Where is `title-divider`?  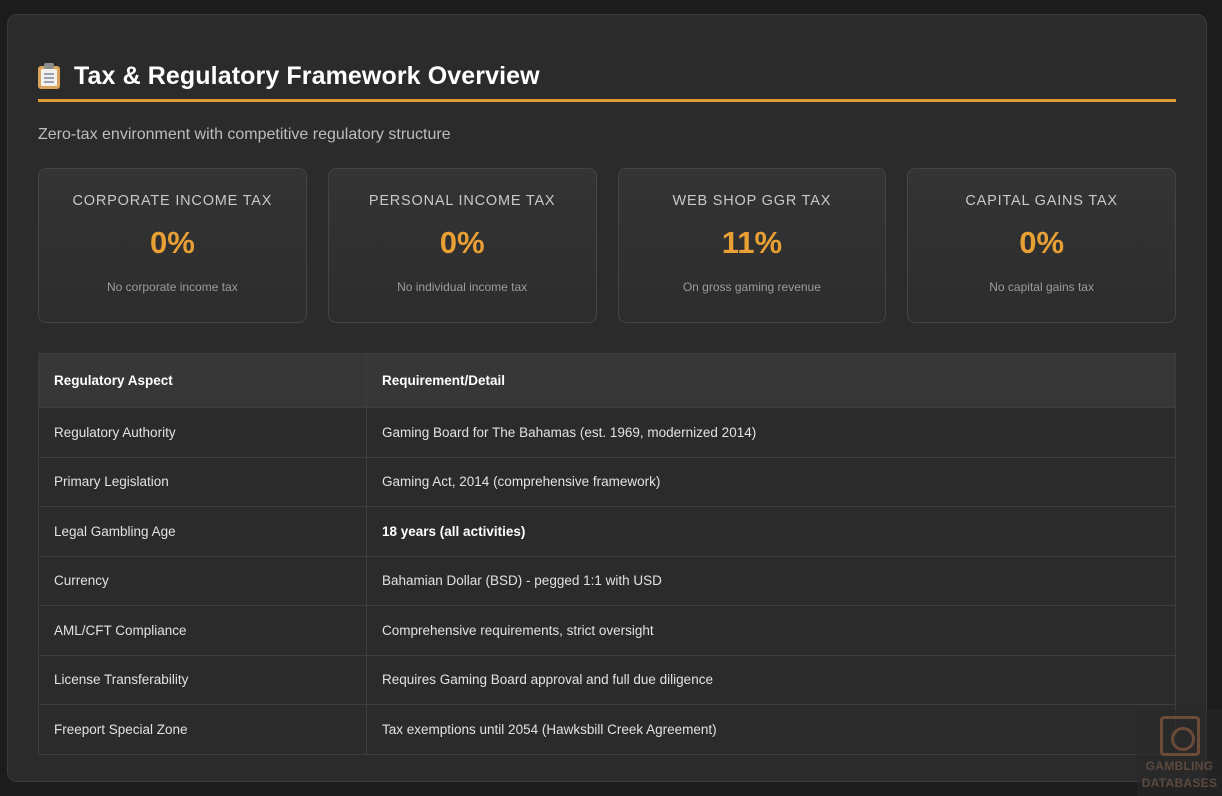
title-divider is located at coordinates (607, 100).